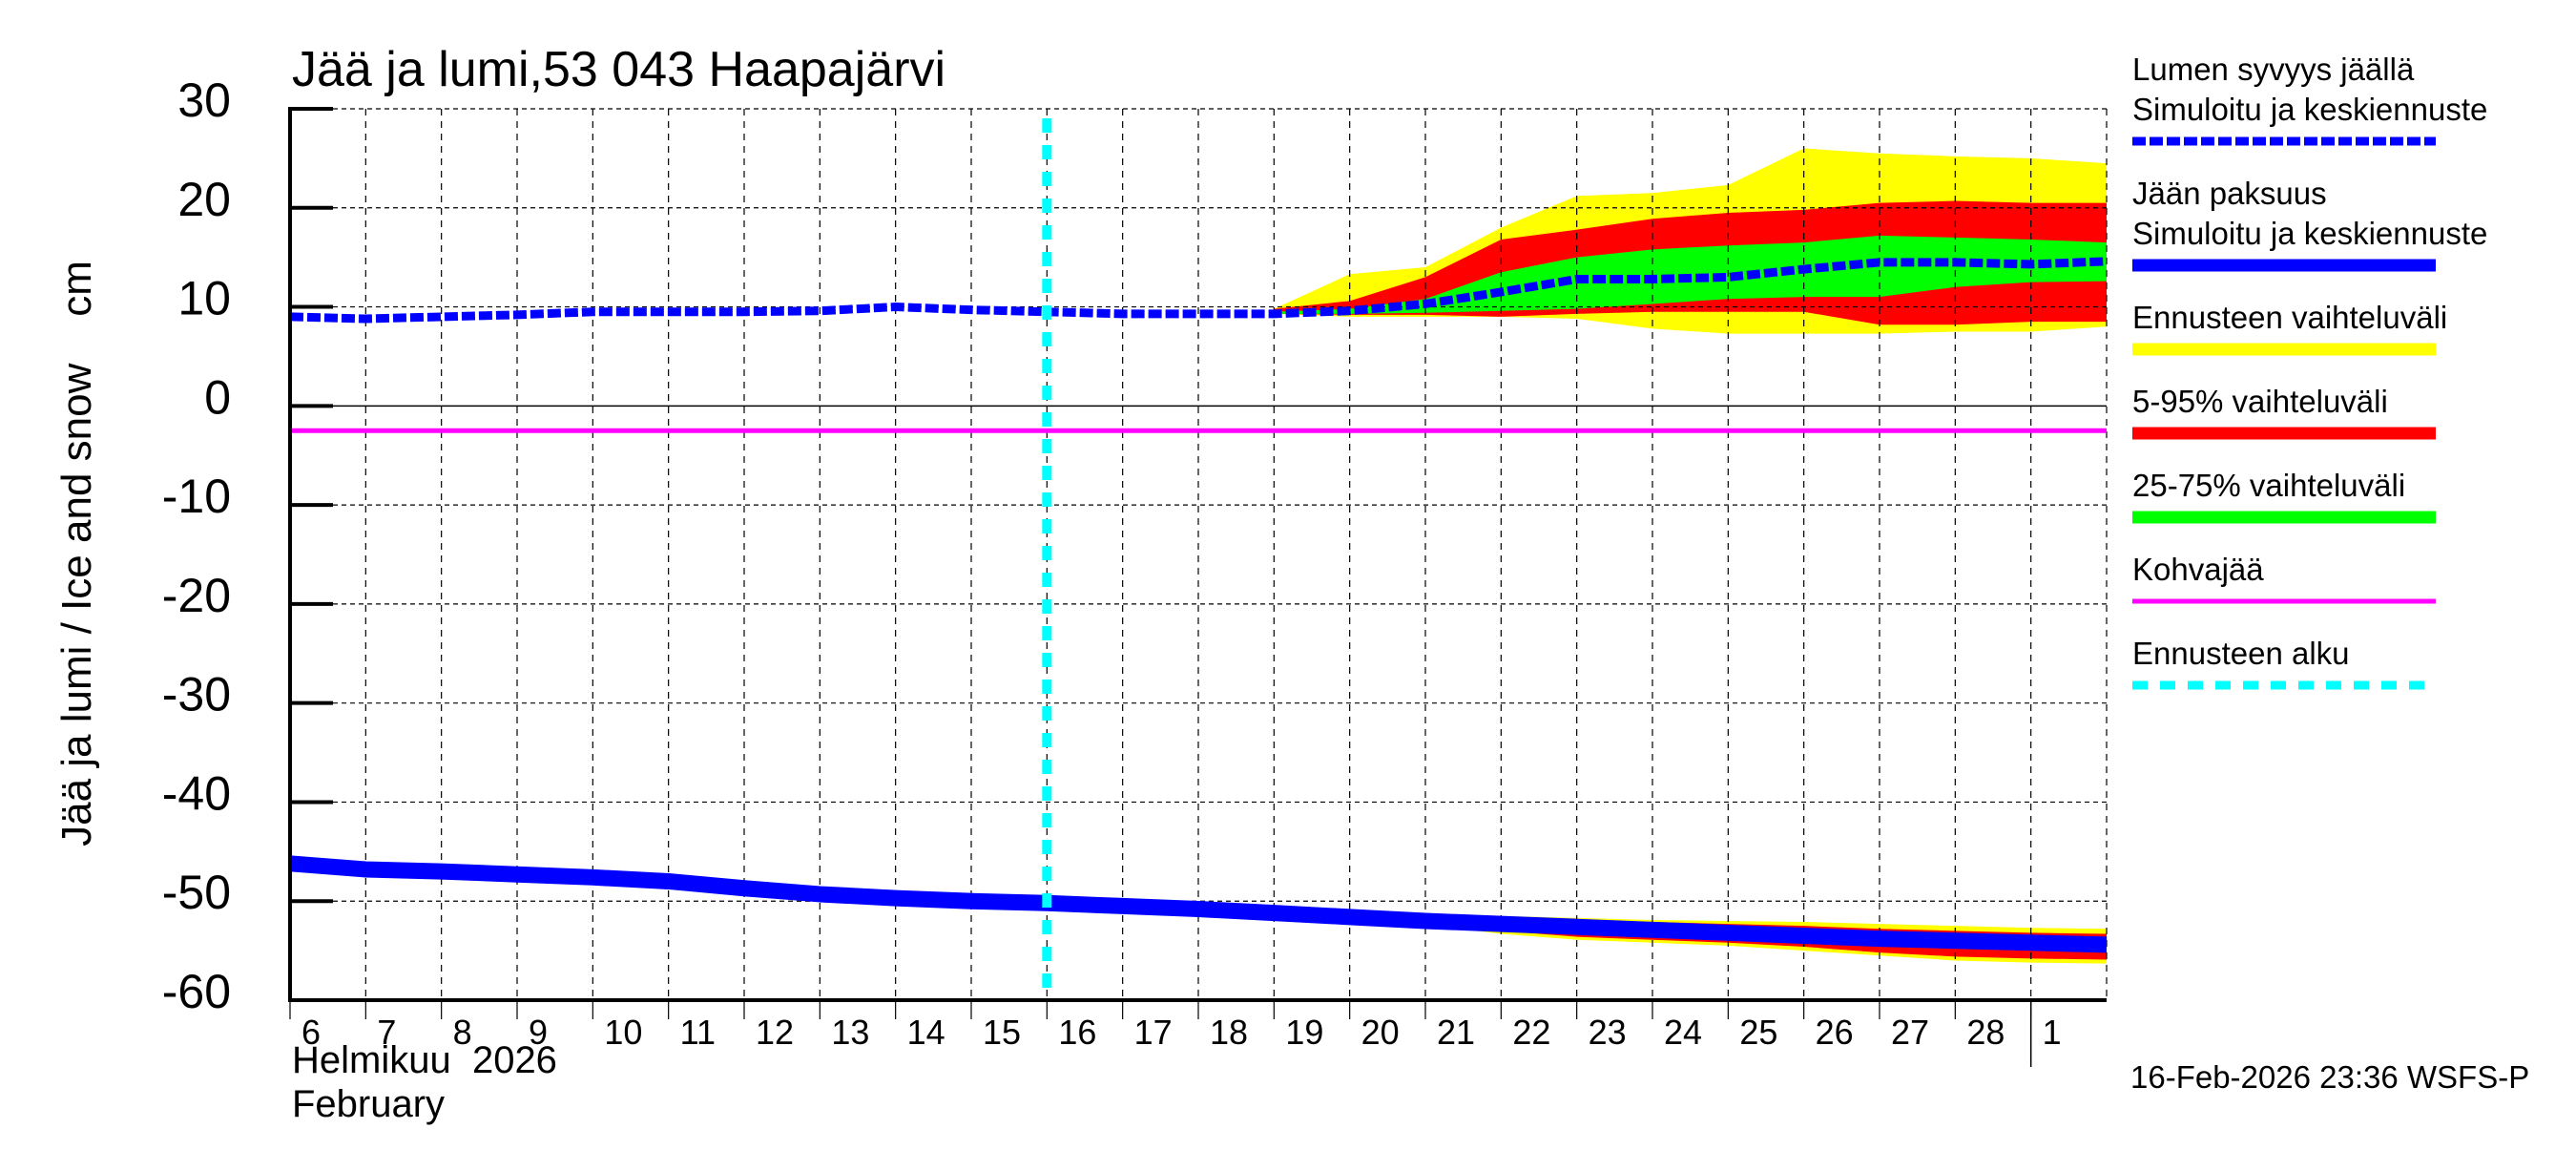 The height and width of the screenshot is (1150, 2576). Describe the element at coordinates (1077, 1032) in the screenshot. I see `x-tick-label: 16` at that location.